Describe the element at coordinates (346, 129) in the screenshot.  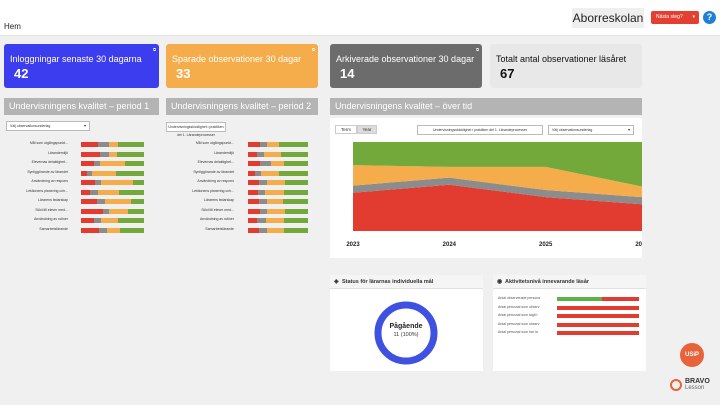
I see `term-button: Term` at that location.